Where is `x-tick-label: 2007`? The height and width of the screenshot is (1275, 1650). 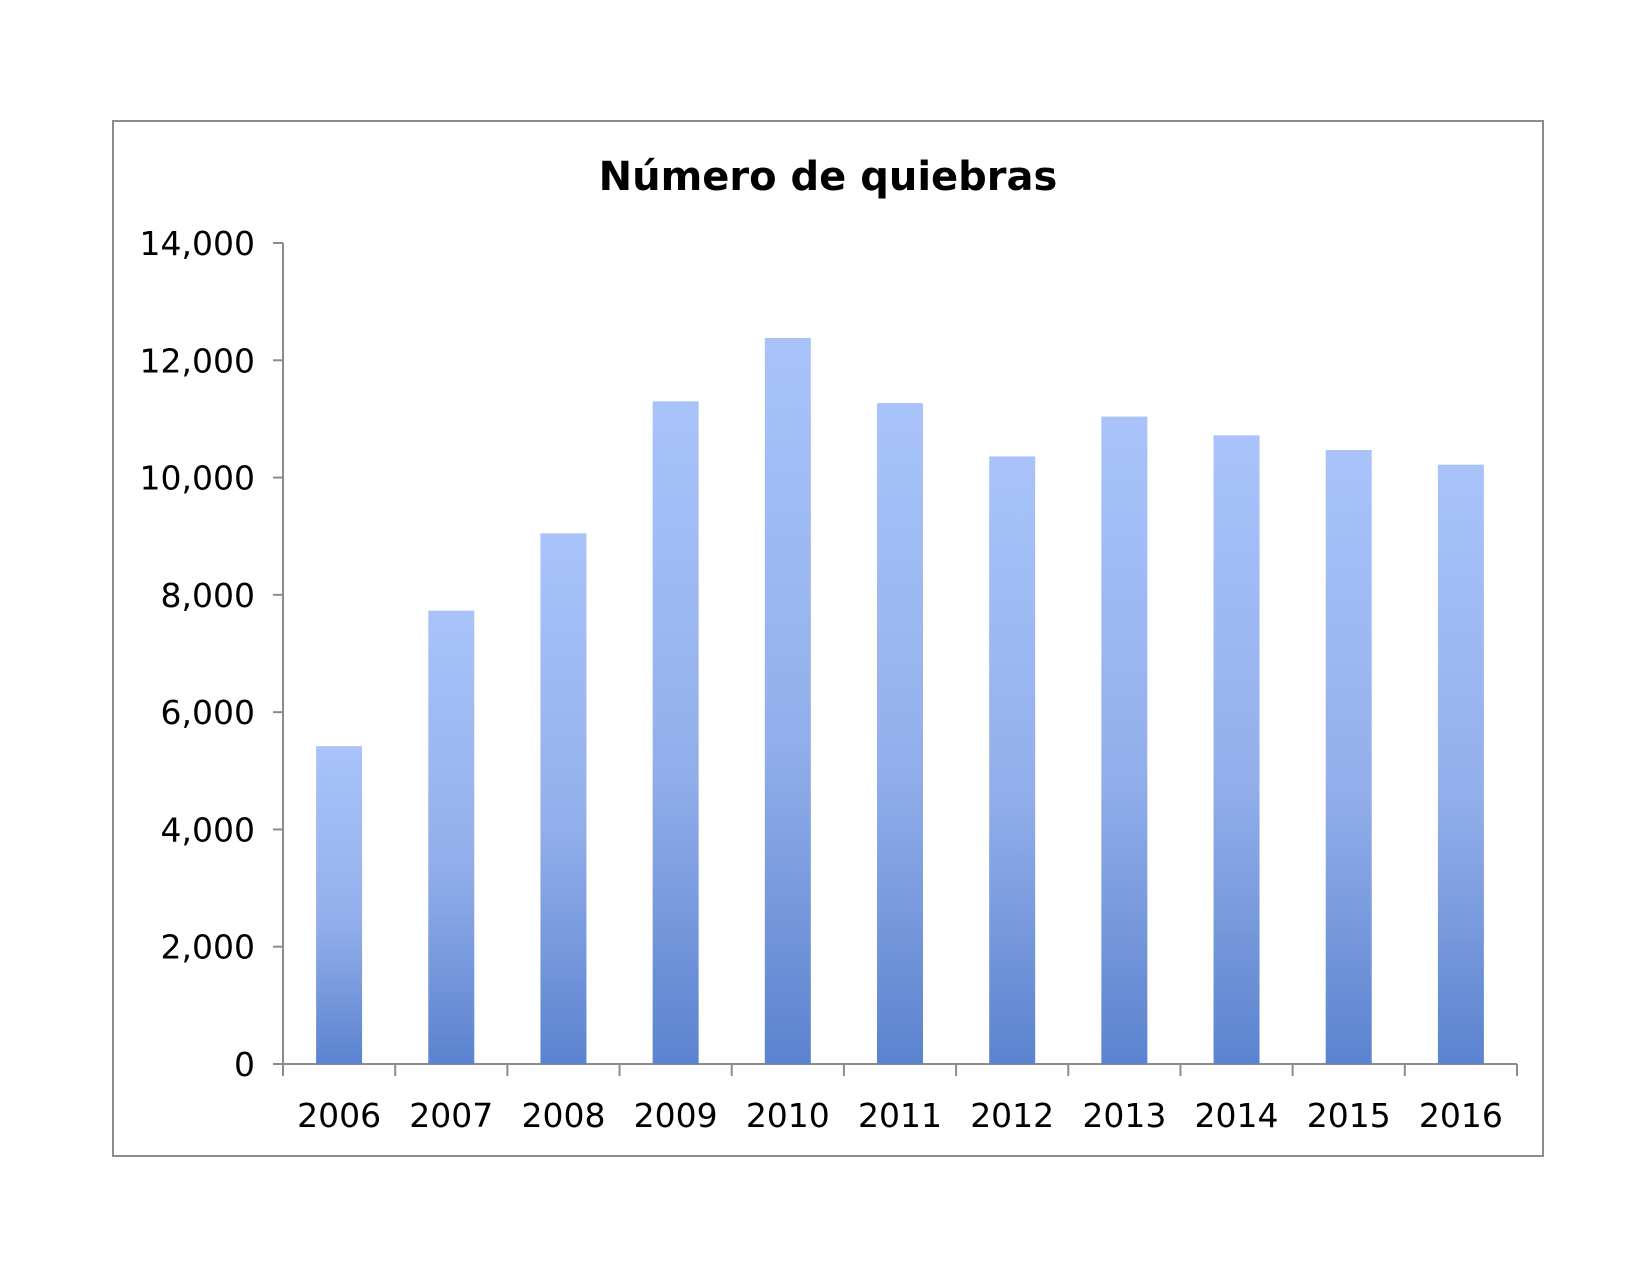 x-tick-label: 2007 is located at coordinates (451, 1115).